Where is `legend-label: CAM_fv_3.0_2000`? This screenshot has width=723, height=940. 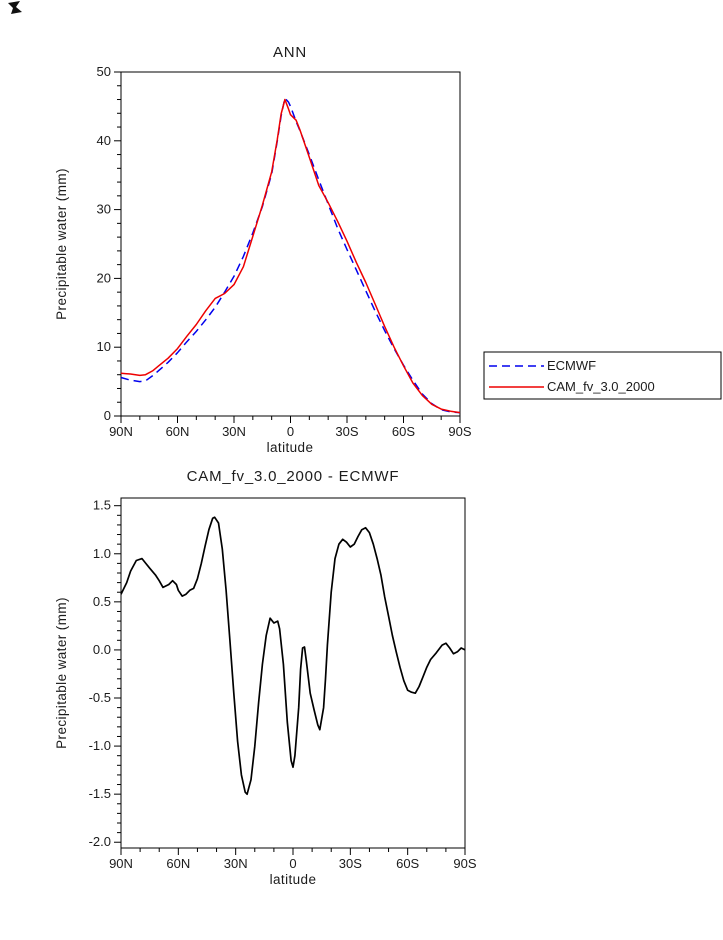 legend-label: CAM_fv_3.0_2000 is located at coordinates (601, 386).